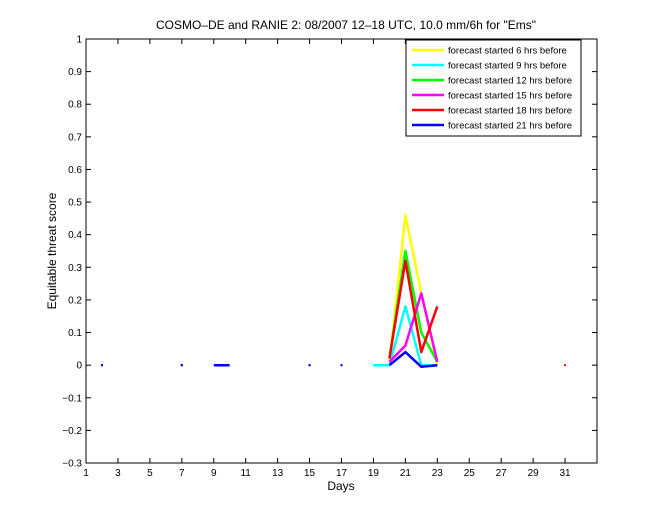  Describe the element at coordinates (566, 473) in the screenshot. I see `x-tick-label: 31` at that location.